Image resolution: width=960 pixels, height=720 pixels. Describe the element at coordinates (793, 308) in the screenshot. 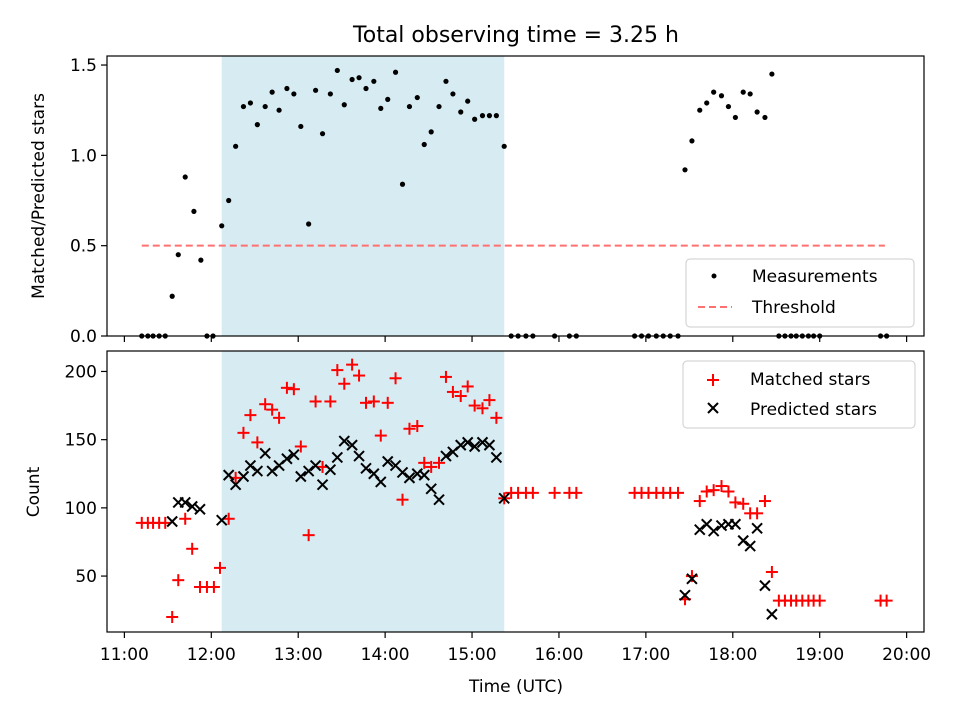

I see `legend-threshold-label: Threshold` at that location.